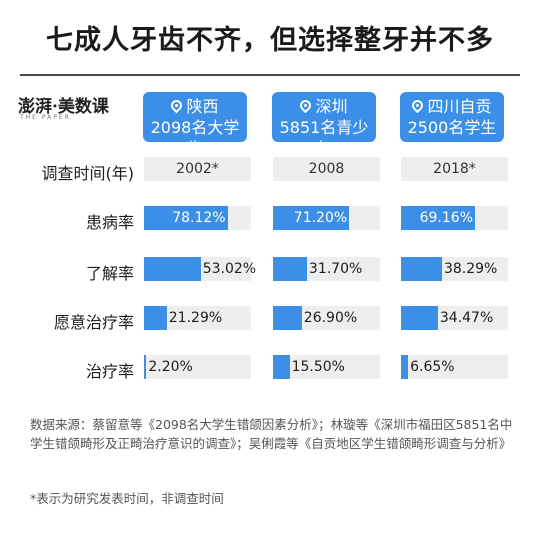  I want to click on survey-year: 2018*, so click(454, 169).